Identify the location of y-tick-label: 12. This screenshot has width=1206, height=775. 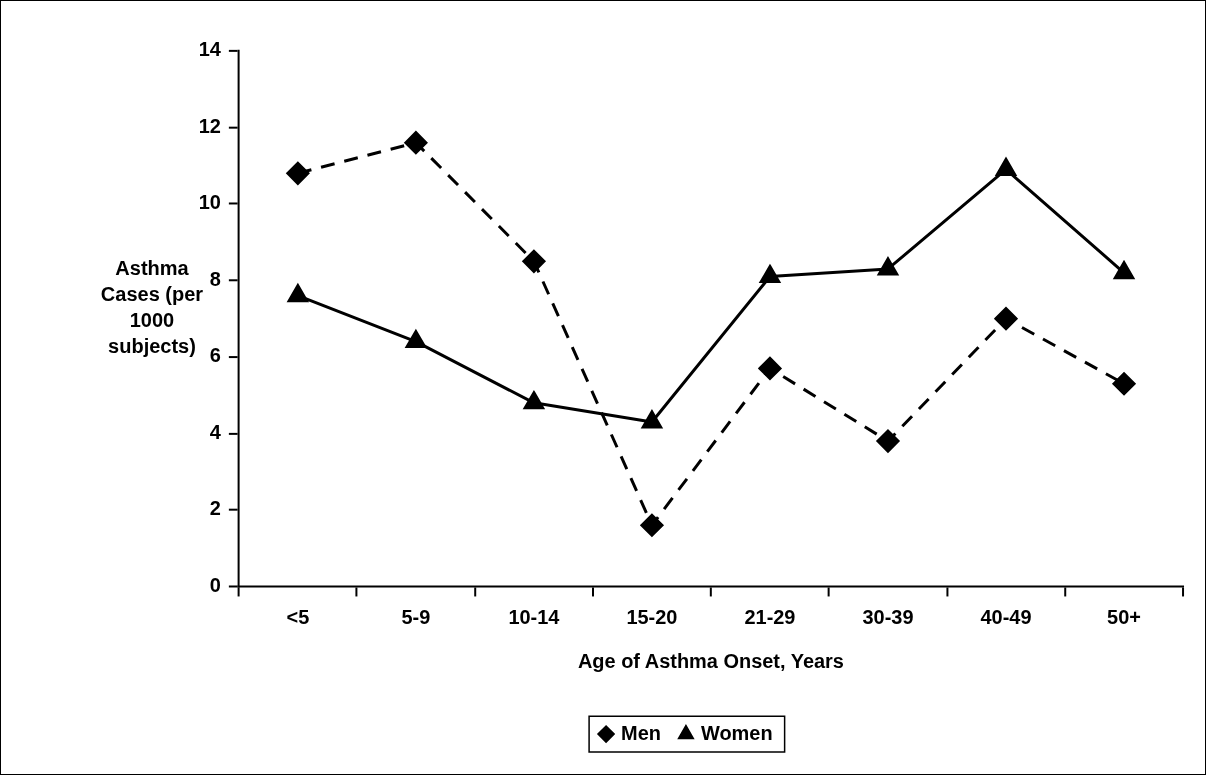
(209, 125).